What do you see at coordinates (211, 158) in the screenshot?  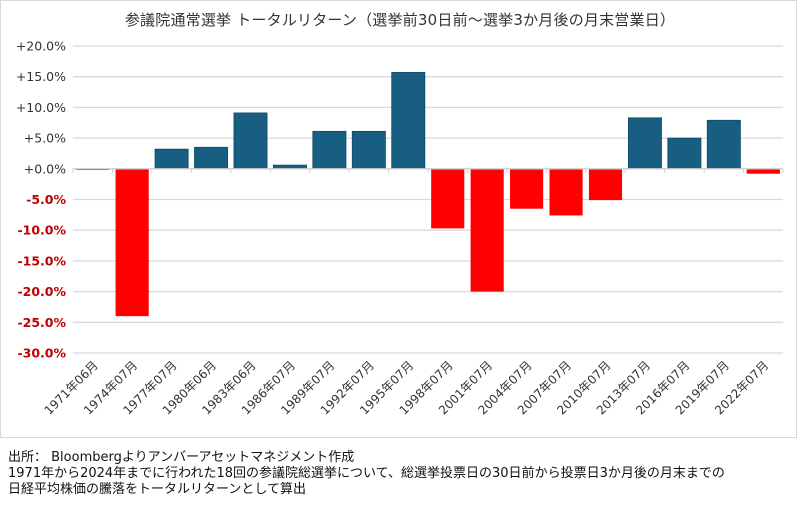 I see `bar-1980年06月` at bounding box center [211, 158].